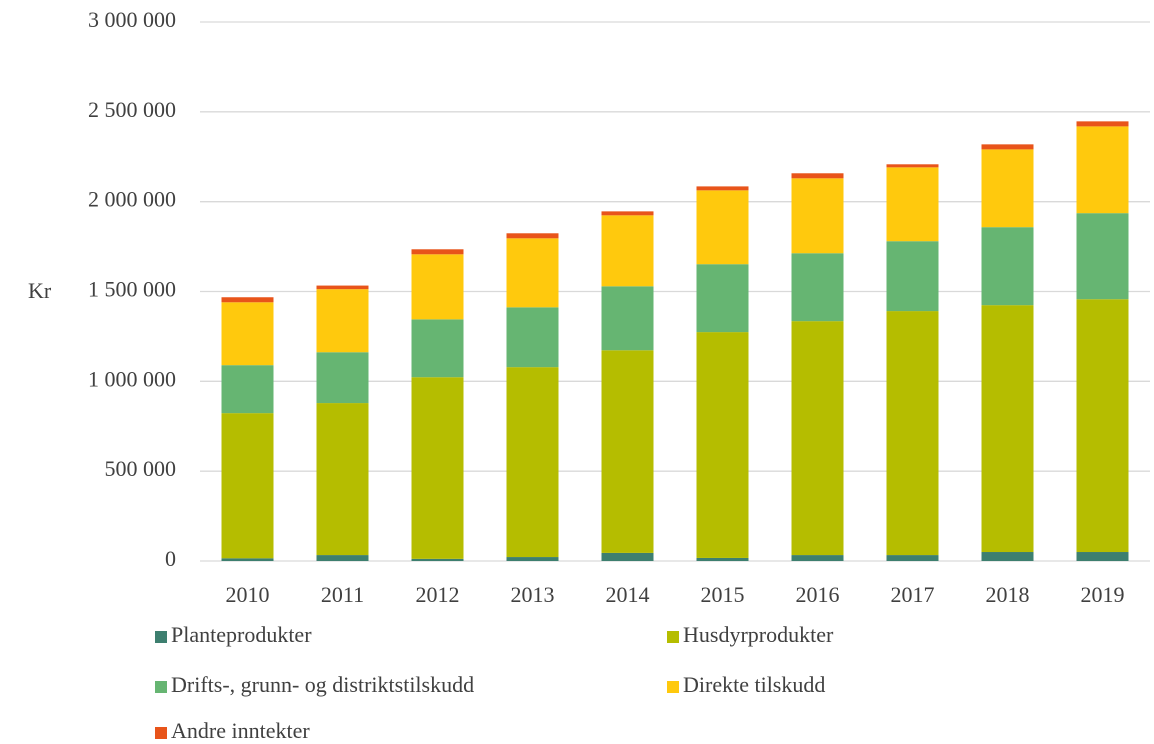 This screenshot has height=744, width=1154. What do you see at coordinates (438, 594) in the screenshot?
I see `x-tick-label: 2012` at bounding box center [438, 594].